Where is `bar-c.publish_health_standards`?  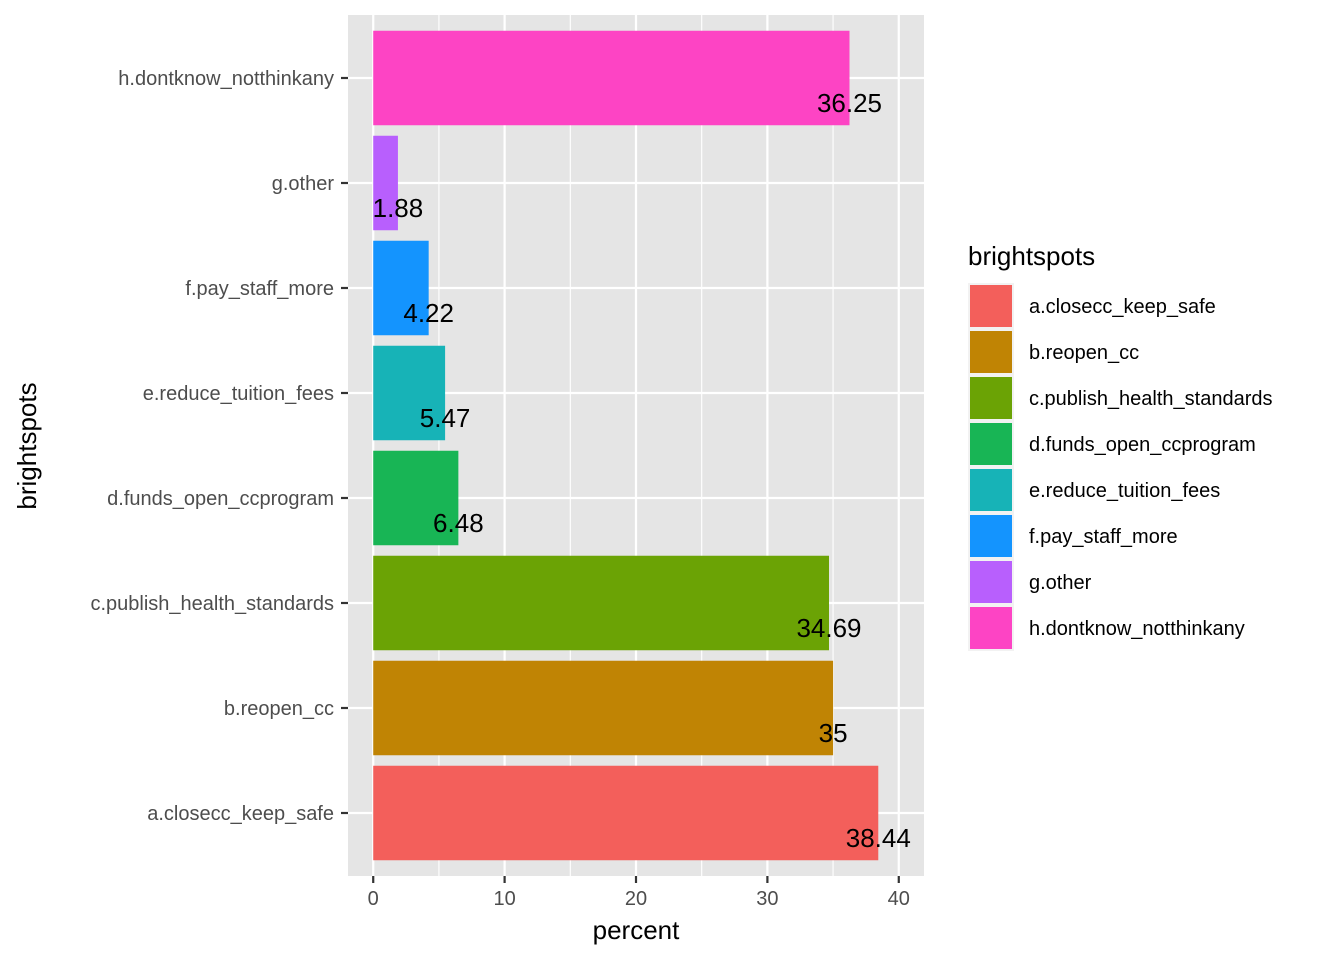 bar-c.publish_health_standards is located at coordinates (601, 603).